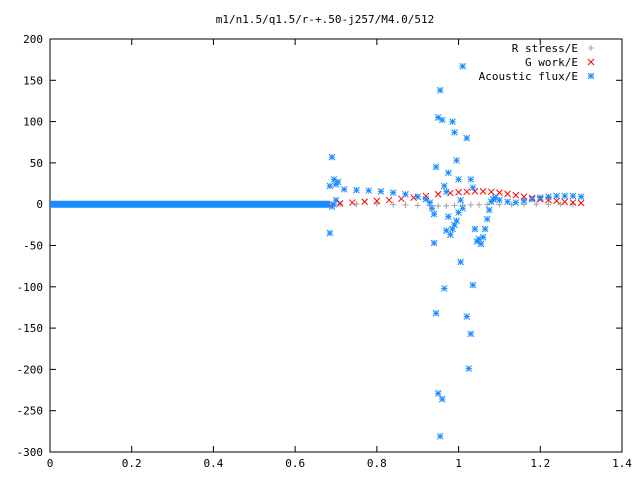  What do you see at coordinates (622, 463) in the screenshot?
I see `x-tick-label: 1.4` at bounding box center [622, 463].